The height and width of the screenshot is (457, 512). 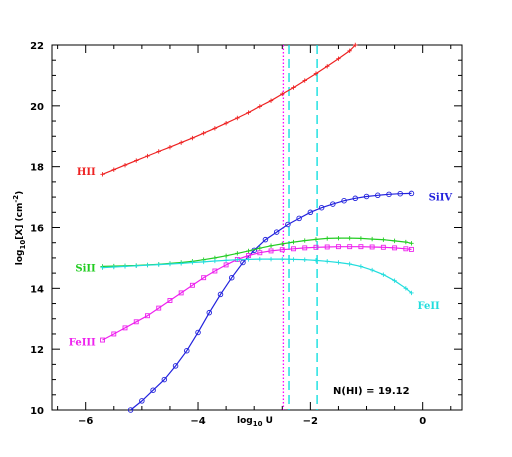 I want to click on x-tick-label: 0, so click(x=422, y=421).